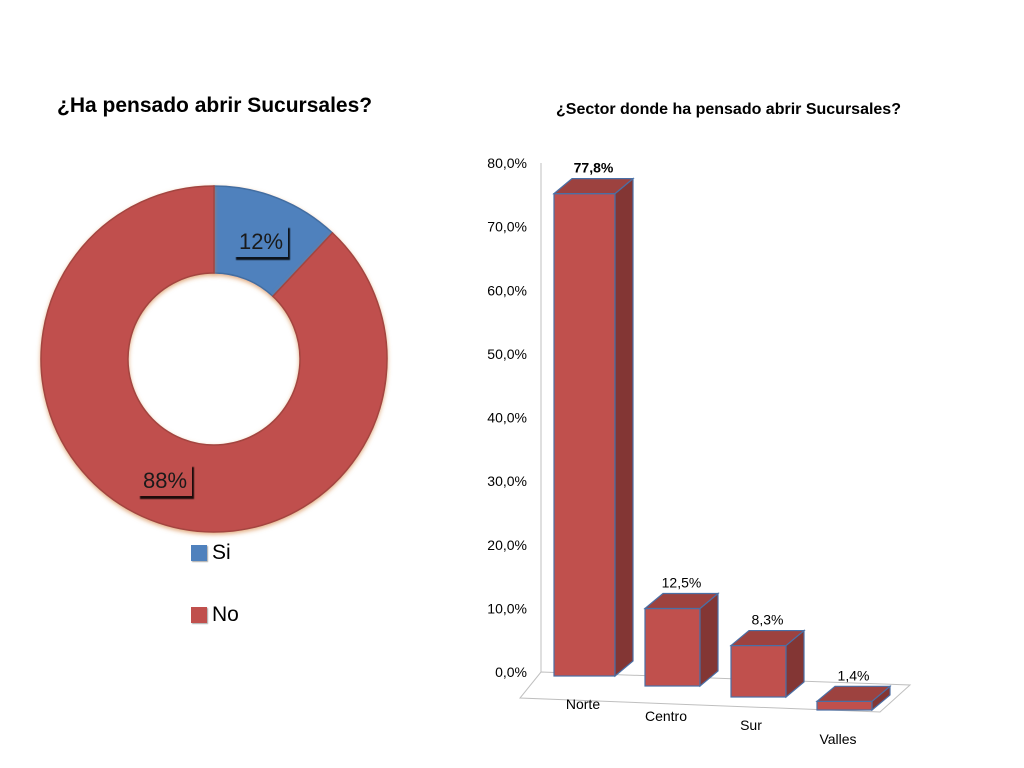 This screenshot has width=1024, height=768. What do you see at coordinates (593, 427) in the screenshot?
I see `bar-norte` at bounding box center [593, 427].